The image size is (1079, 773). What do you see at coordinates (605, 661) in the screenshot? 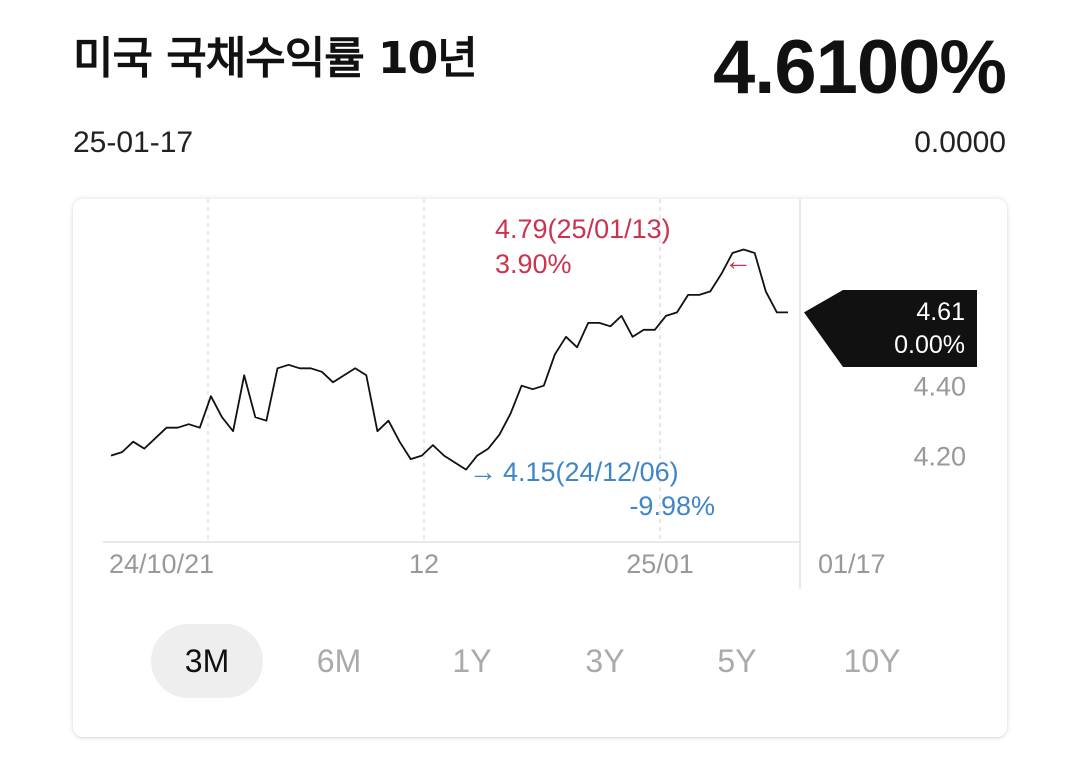
I see `tab-3y: 3Y` at bounding box center [605, 661].